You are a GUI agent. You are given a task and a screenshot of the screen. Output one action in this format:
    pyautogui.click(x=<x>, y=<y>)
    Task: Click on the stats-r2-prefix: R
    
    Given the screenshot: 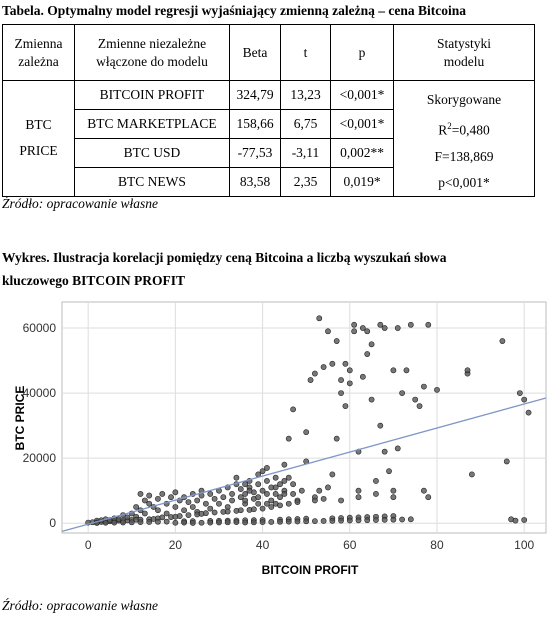 What is the action you would take?
    pyautogui.click(x=443, y=130)
    